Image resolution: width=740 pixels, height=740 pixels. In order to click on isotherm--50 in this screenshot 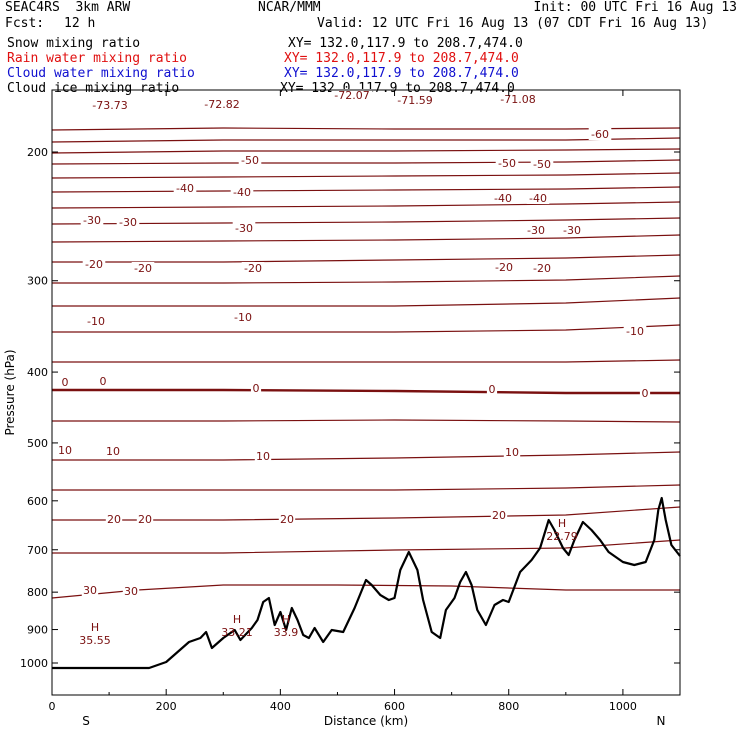, I will do `click(366, 175)`.